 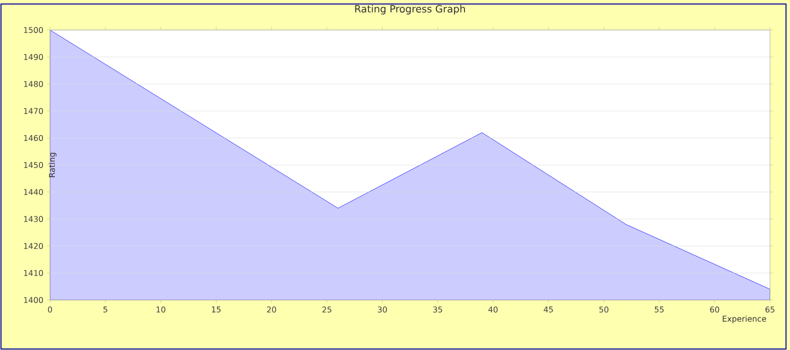 What do you see at coordinates (410, 9) in the screenshot?
I see `chart-title: Rating Progress Graph` at bounding box center [410, 9].